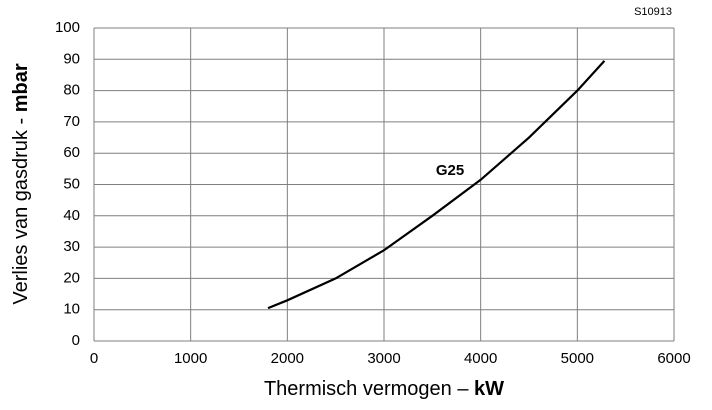  What do you see at coordinates (21, 87) in the screenshot?
I see `y-axis-label-unit: mbar` at bounding box center [21, 87].